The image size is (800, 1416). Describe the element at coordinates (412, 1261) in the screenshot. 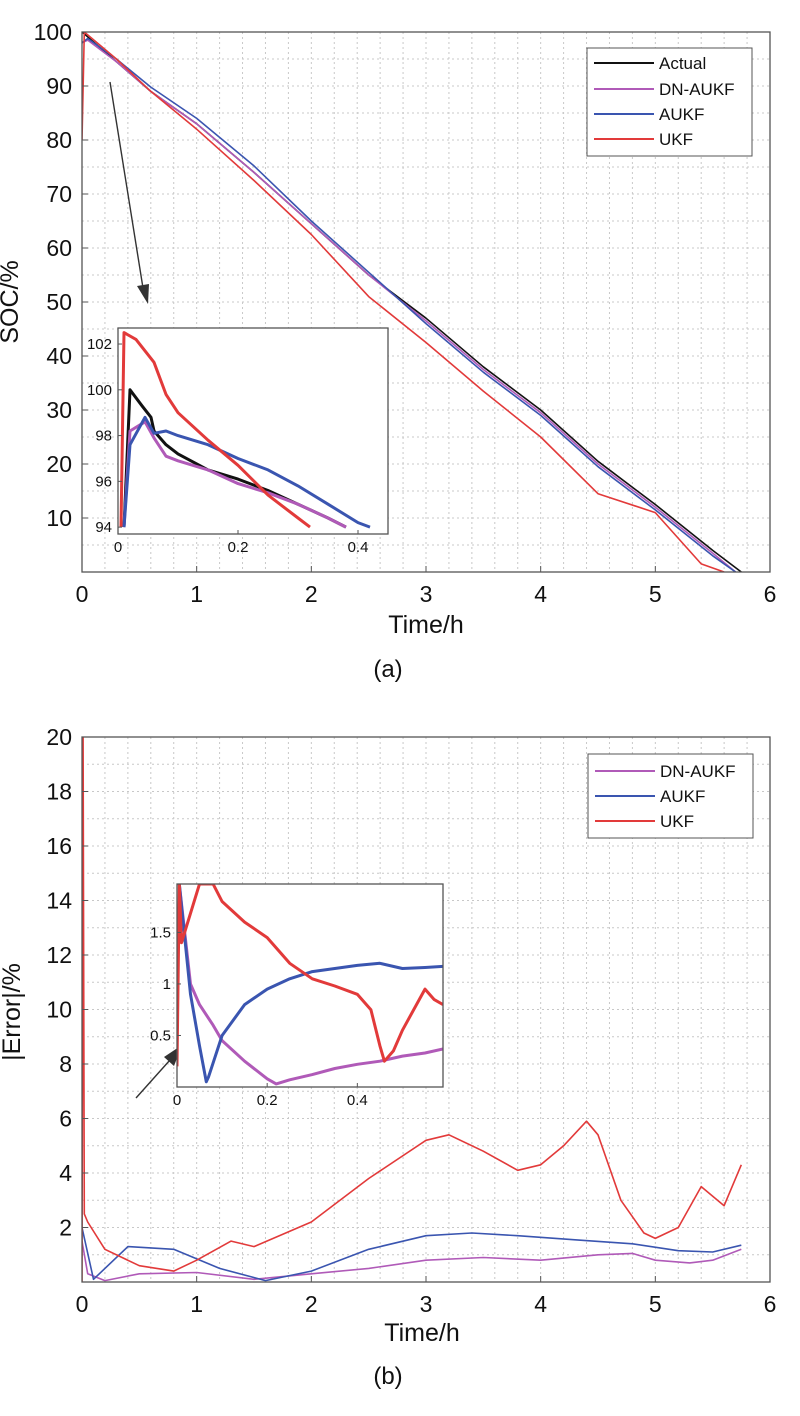

I see `panel-b-series-dn-aukf` at that location.